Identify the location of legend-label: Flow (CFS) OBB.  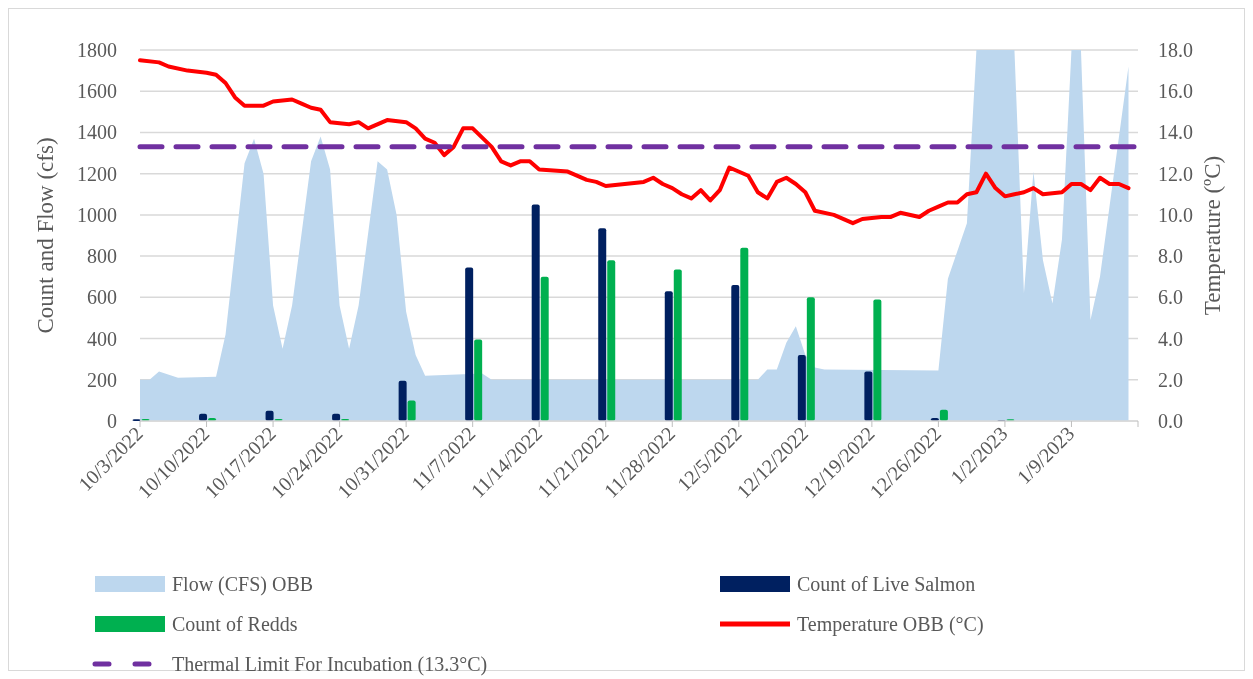
(243, 584).